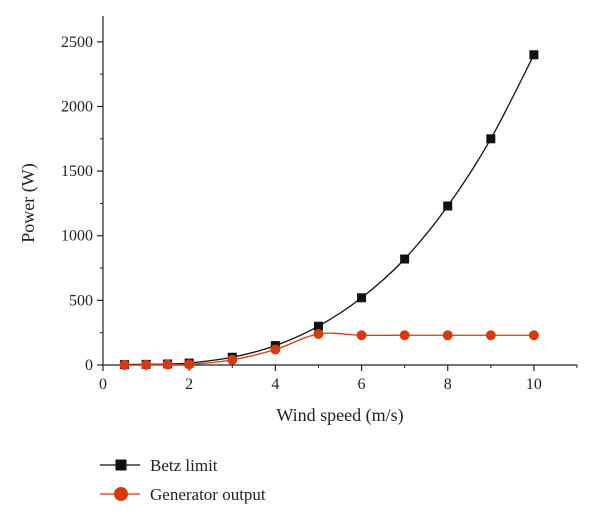 This screenshot has width=600, height=530. What do you see at coordinates (28, 202) in the screenshot?
I see `y-axis-title: Power (W)` at bounding box center [28, 202].